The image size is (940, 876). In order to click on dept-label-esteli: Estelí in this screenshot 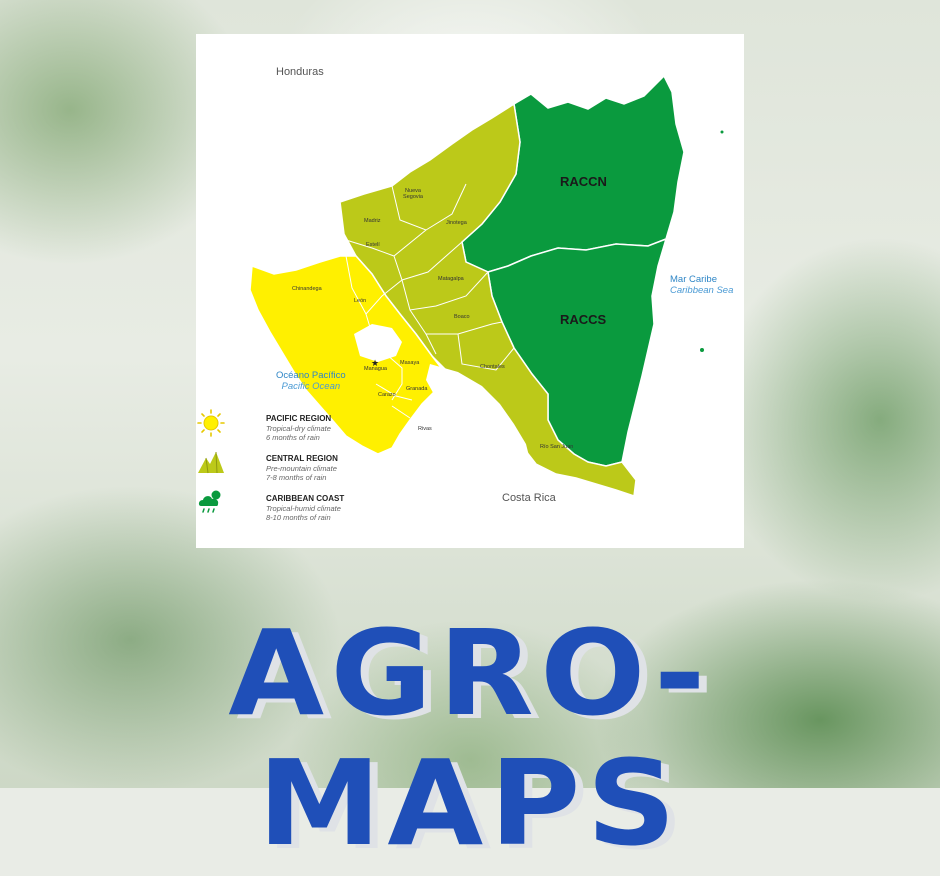, I will do `click(373, 245)`.